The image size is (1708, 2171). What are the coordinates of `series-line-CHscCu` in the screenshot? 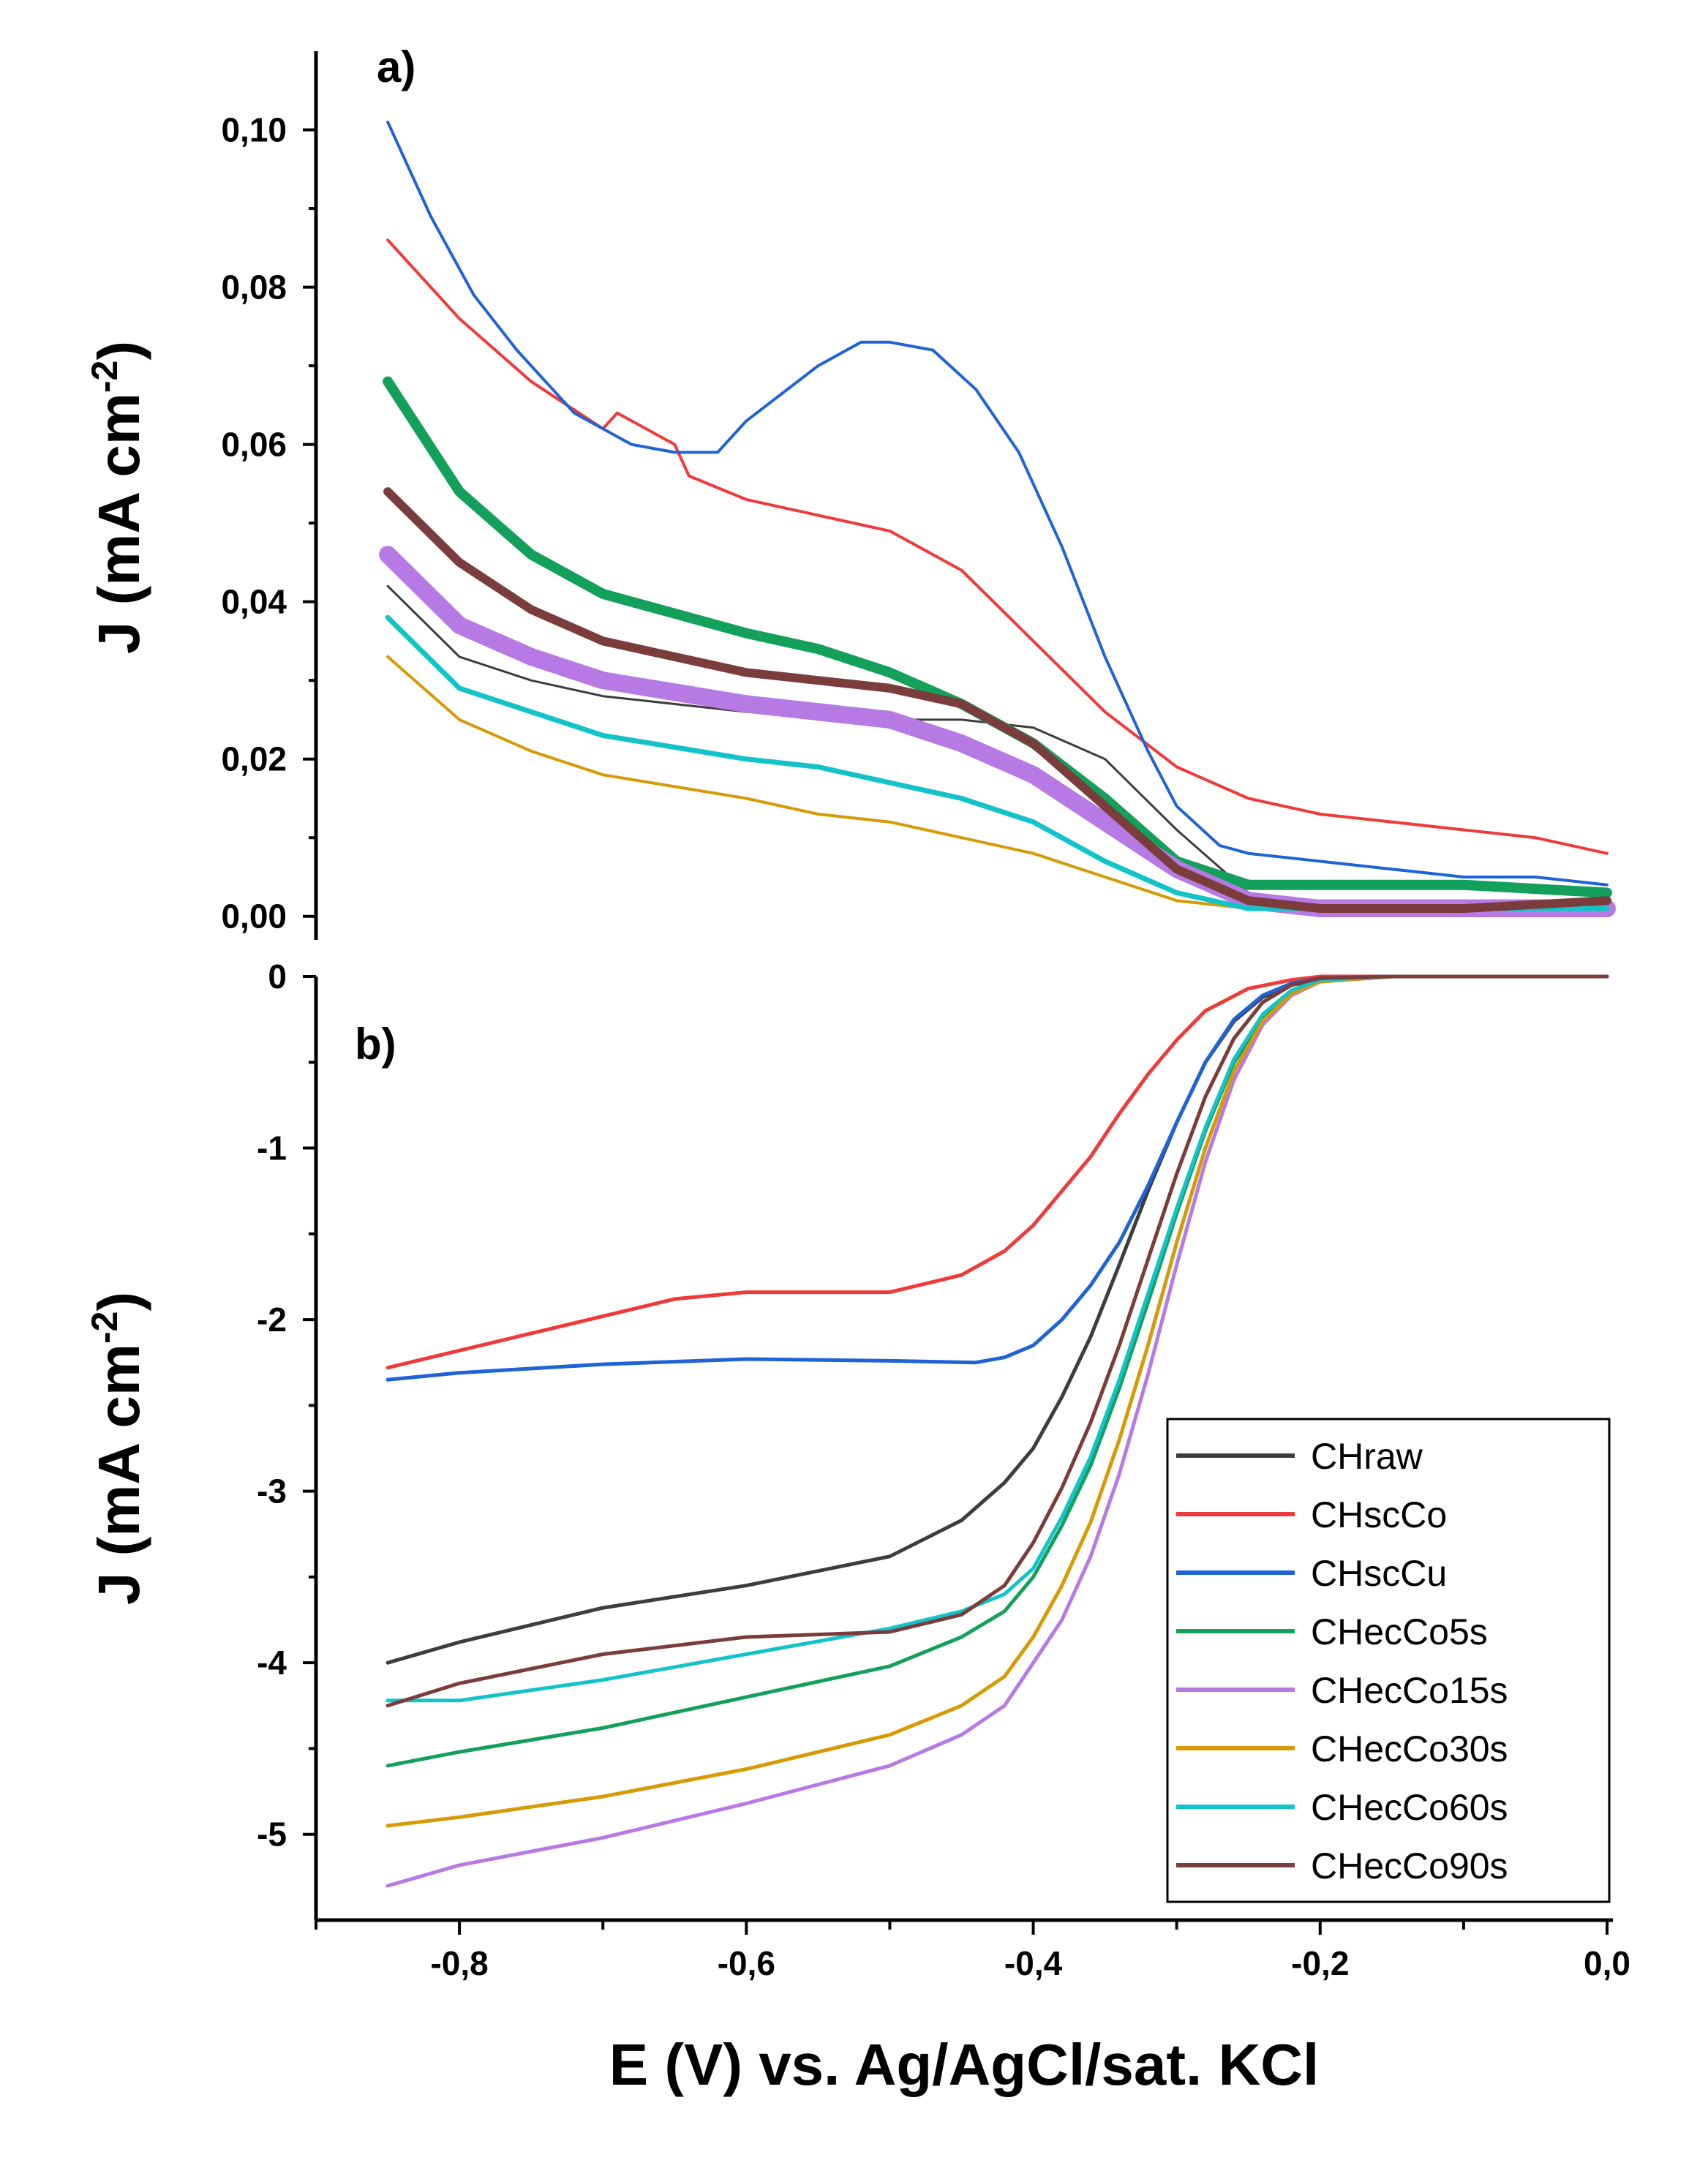 It's located at (997, 1178).